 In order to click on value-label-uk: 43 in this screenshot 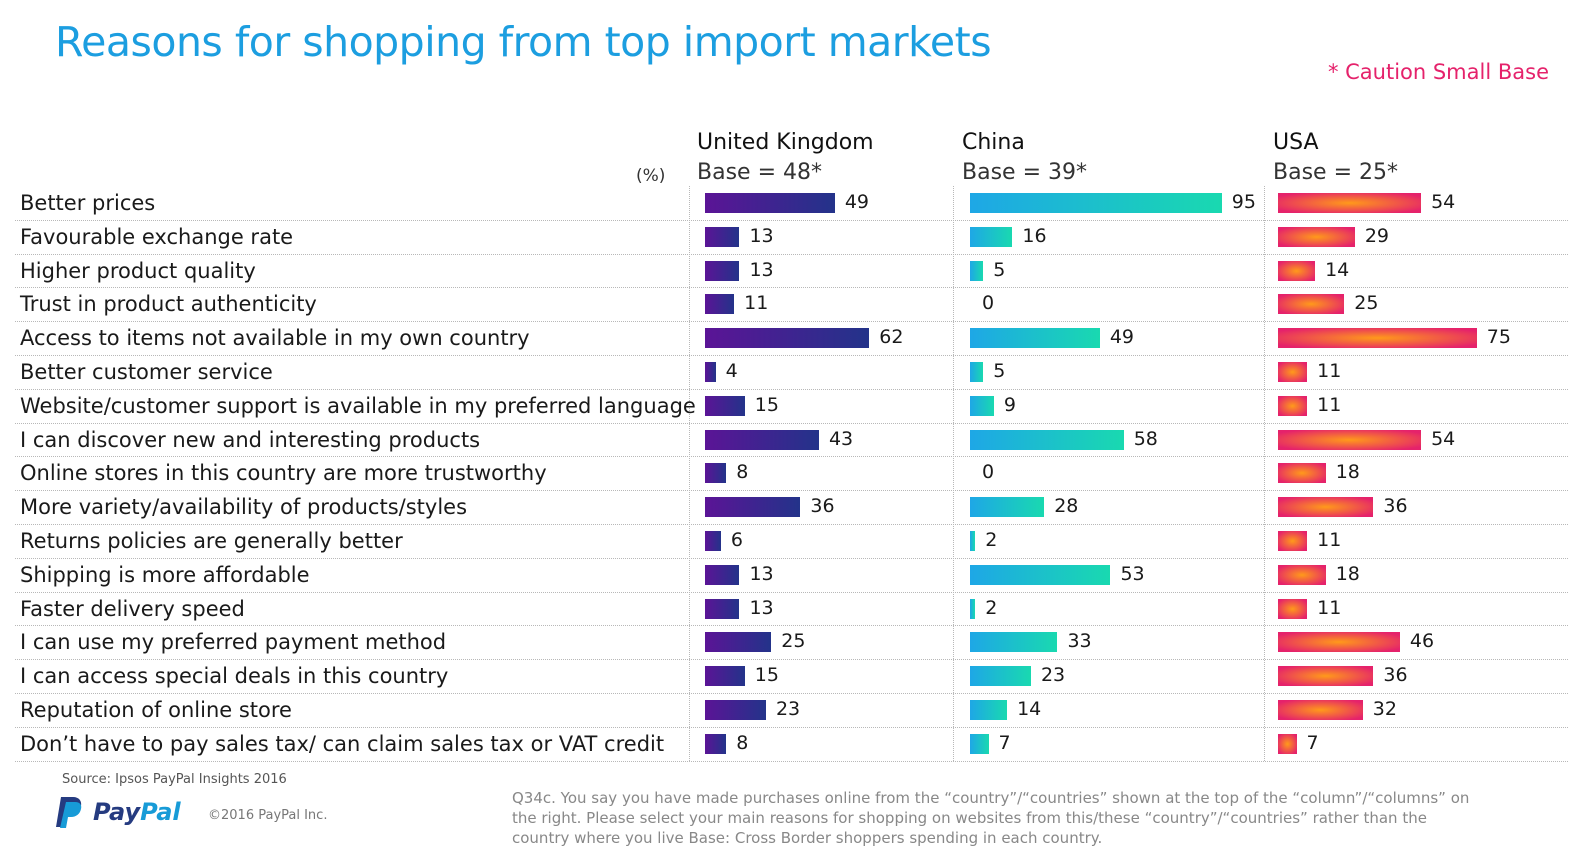, I will do `click(841, 438)`.